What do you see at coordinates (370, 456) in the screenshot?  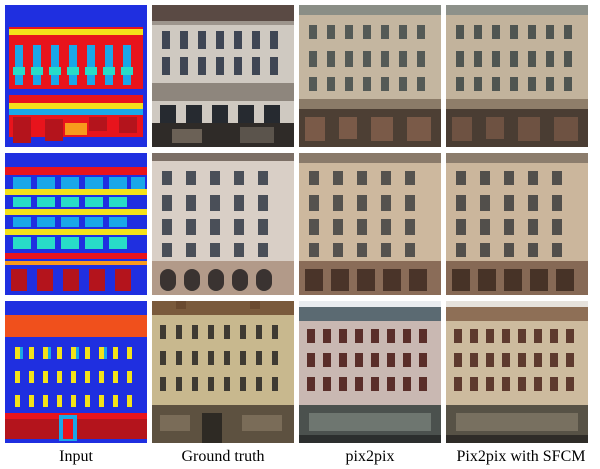 I see `caption-pix2pix: pix2pix` at bounding box center [370, 456].